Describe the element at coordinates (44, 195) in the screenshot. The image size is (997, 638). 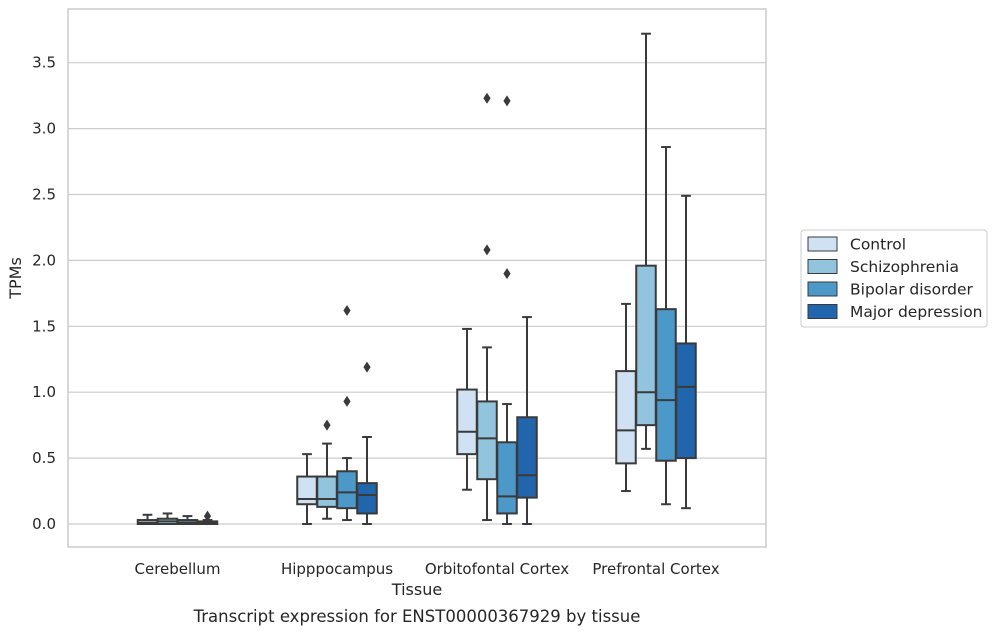
I see `y-tick-label: 2.5` at that location.